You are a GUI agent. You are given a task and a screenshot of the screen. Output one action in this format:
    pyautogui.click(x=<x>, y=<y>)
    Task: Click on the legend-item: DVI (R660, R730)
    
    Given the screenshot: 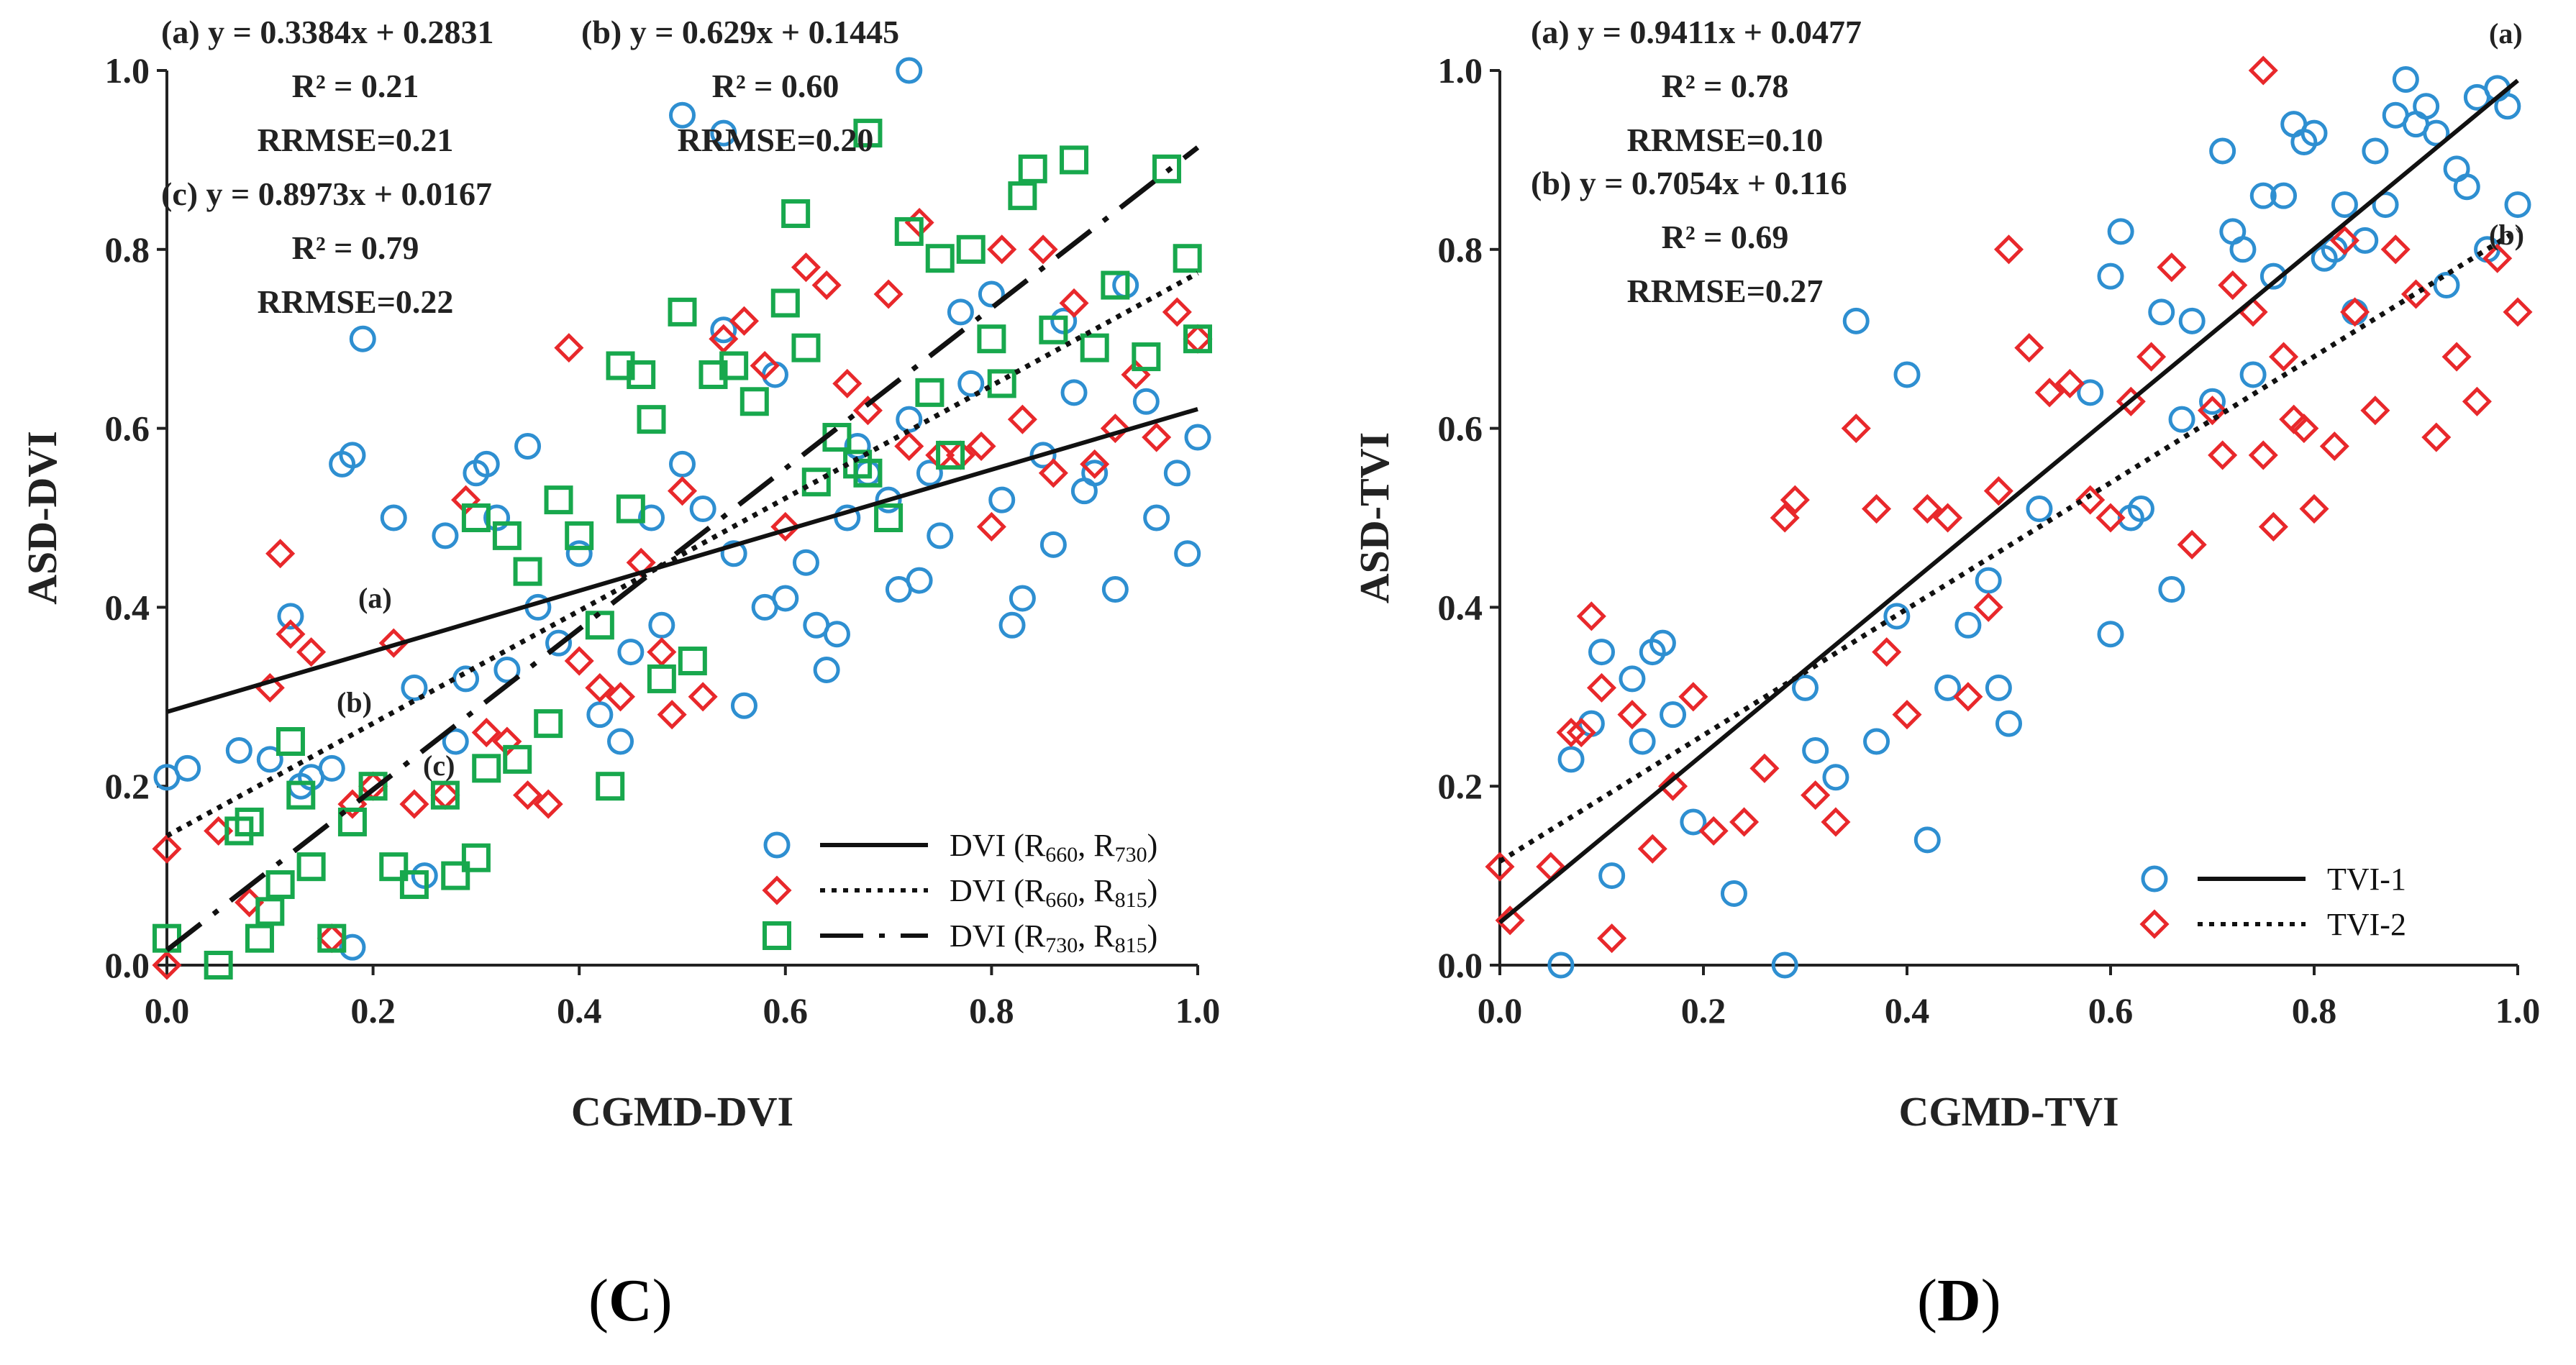 What is the action you would take?
    pyautogui.click(x=960, y=847)
    